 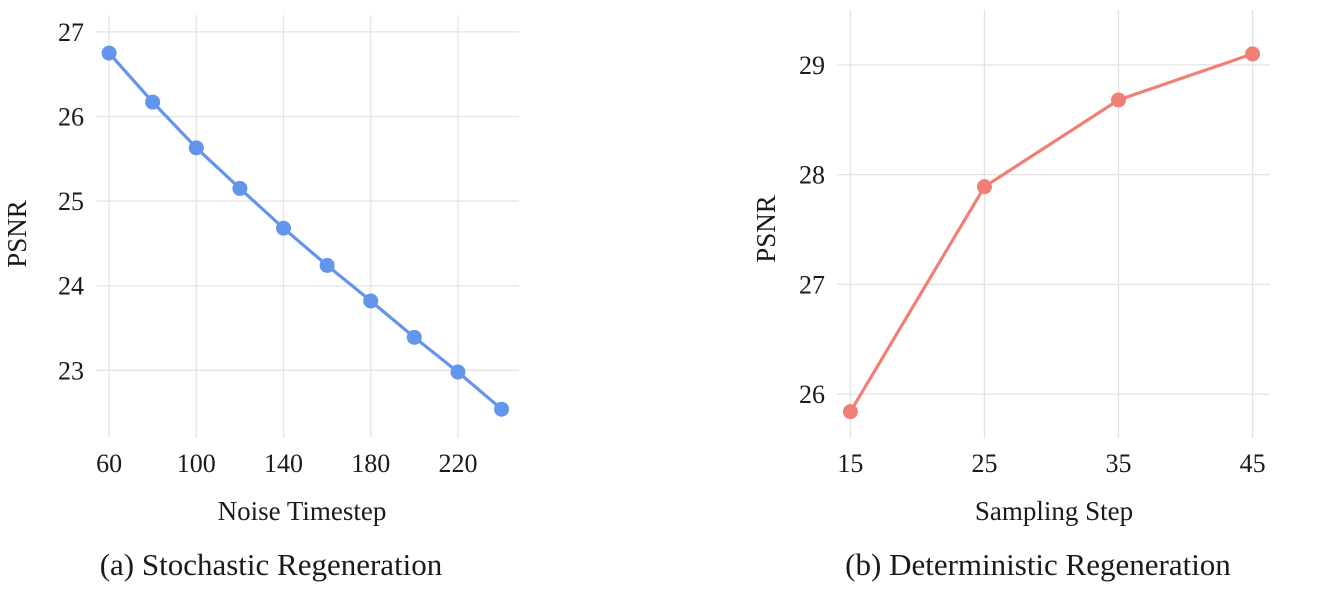 I want to click on y-tick-label-deterministic: 27, so click(x=812, y=284).